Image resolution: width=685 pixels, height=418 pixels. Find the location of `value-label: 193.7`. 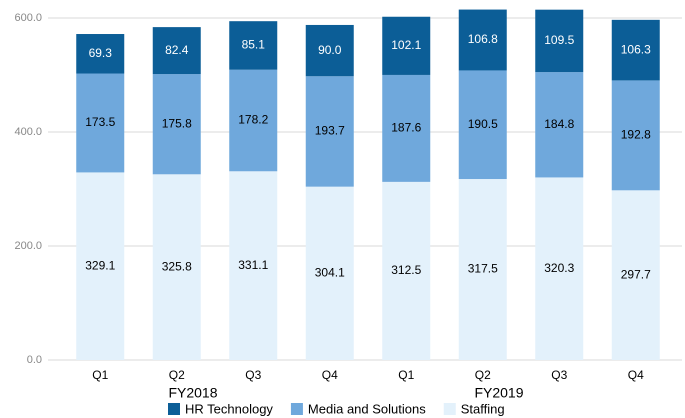

value-label: 193.7 is located at coordinates (330, 131).